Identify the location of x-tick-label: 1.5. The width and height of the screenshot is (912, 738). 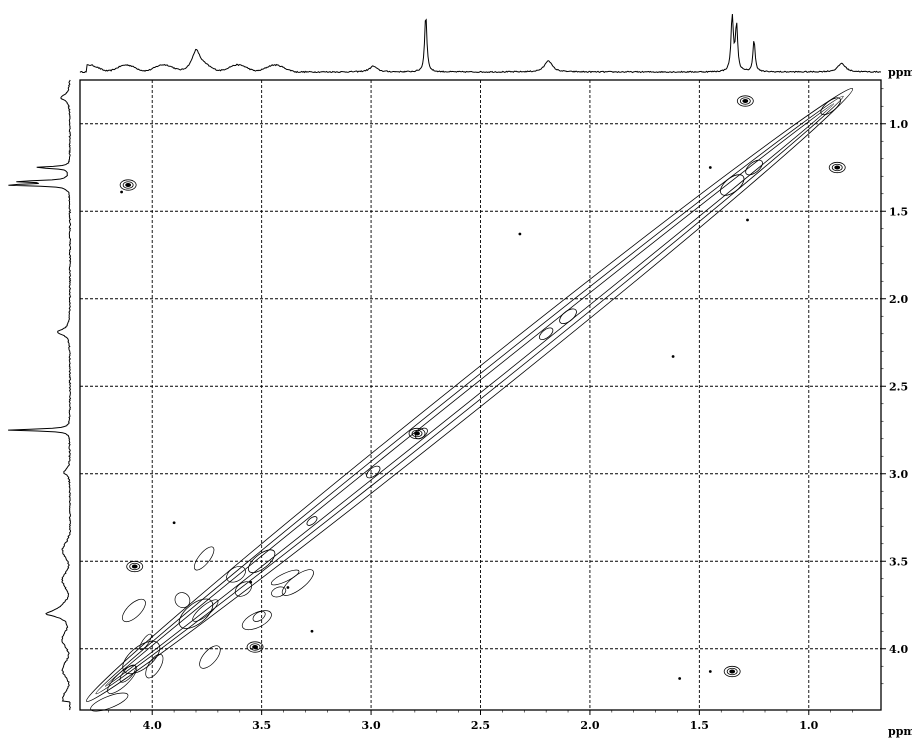
(699, 725).